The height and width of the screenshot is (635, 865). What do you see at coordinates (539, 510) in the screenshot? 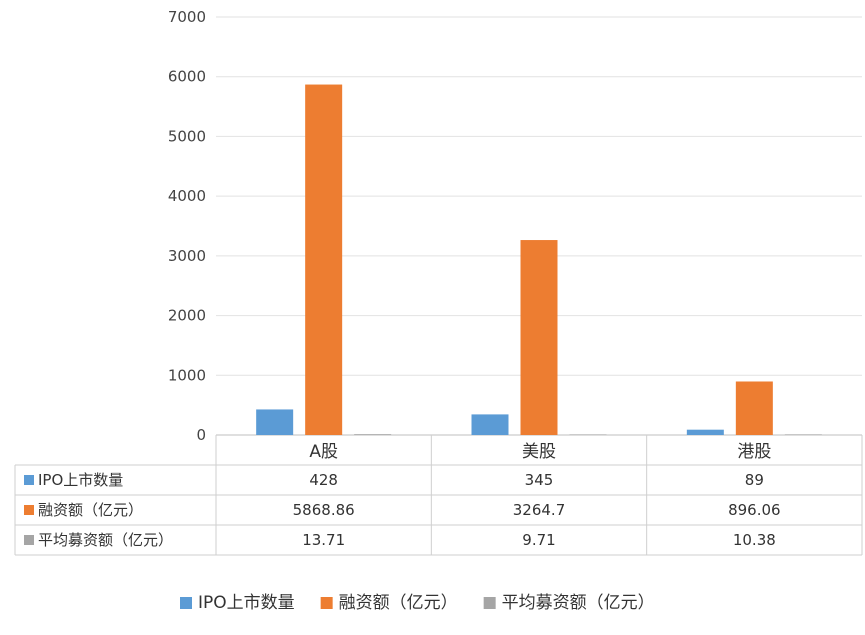
I see `data-label: 3264.7` at bounding box center [539, 510].